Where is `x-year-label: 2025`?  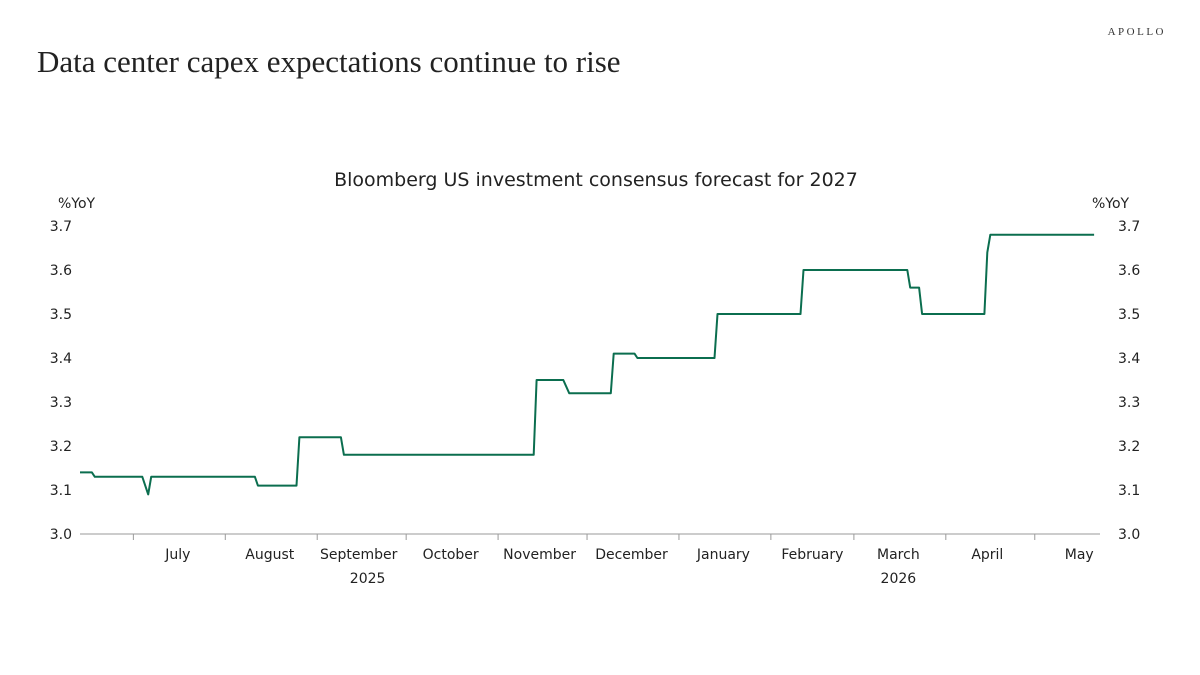 x-year-label: 2025 is located at coordinates (368, 579).